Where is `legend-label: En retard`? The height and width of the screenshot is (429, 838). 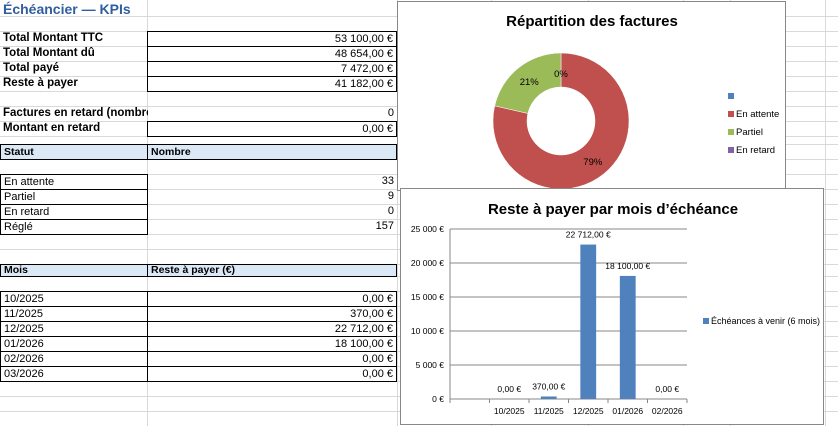 legend-label: En retard is located at coordinates (755, 150).